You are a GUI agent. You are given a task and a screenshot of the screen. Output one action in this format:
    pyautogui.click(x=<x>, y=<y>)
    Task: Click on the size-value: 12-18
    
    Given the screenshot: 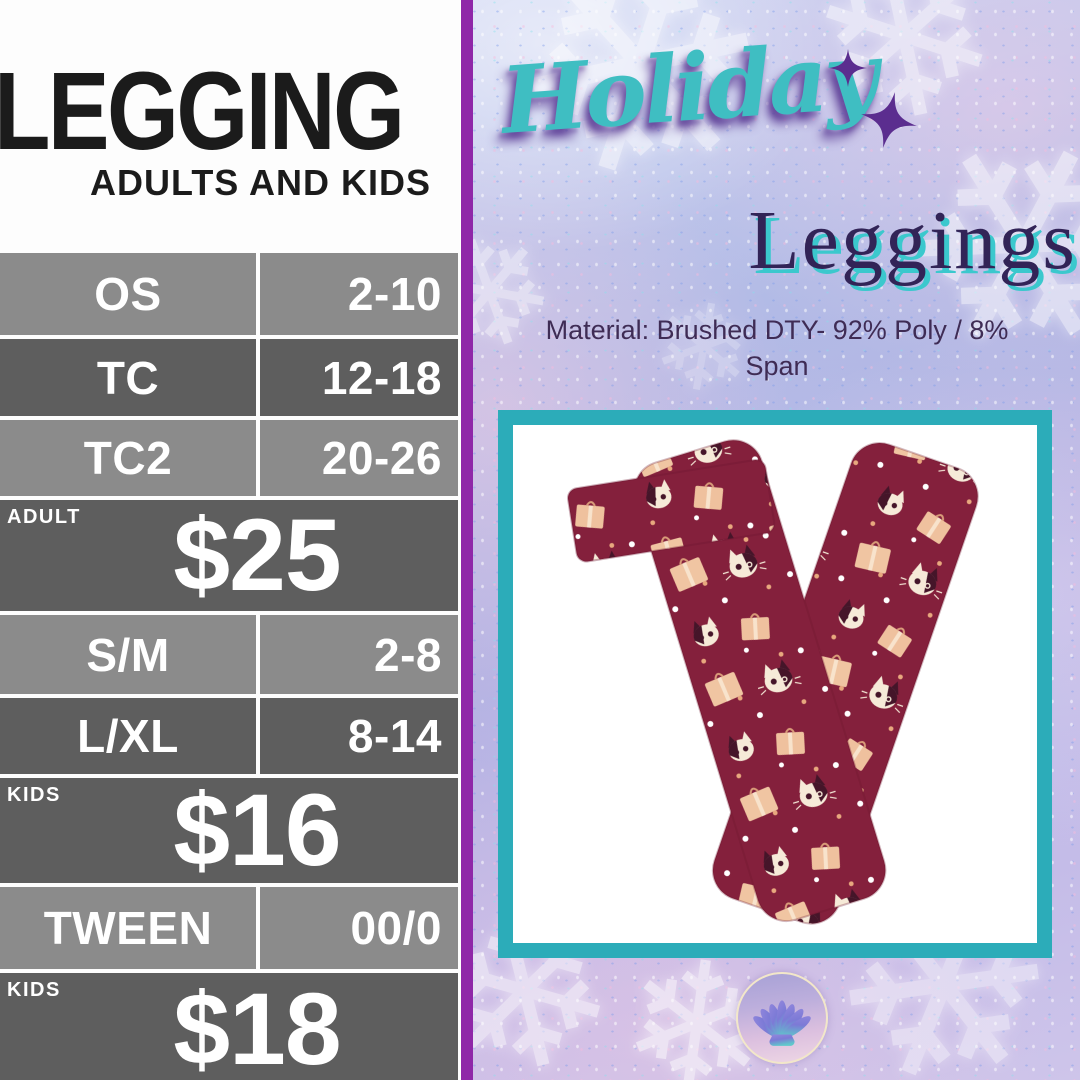 What is the action you would take?
    pyautogui.click(x=381, y=377)
    